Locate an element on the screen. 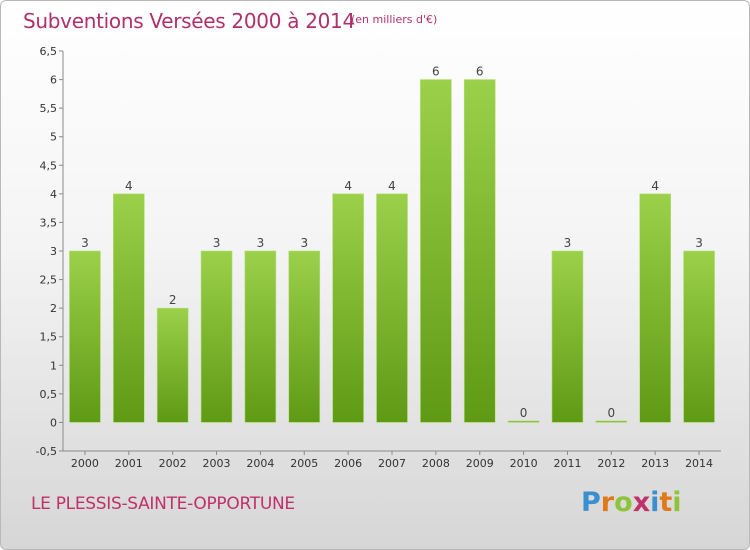 Image resolution: width=750 pixels, height=550 pixels. chart-title: Subventions Versées 2000 à 2014 is located at coordinates (189, 21).